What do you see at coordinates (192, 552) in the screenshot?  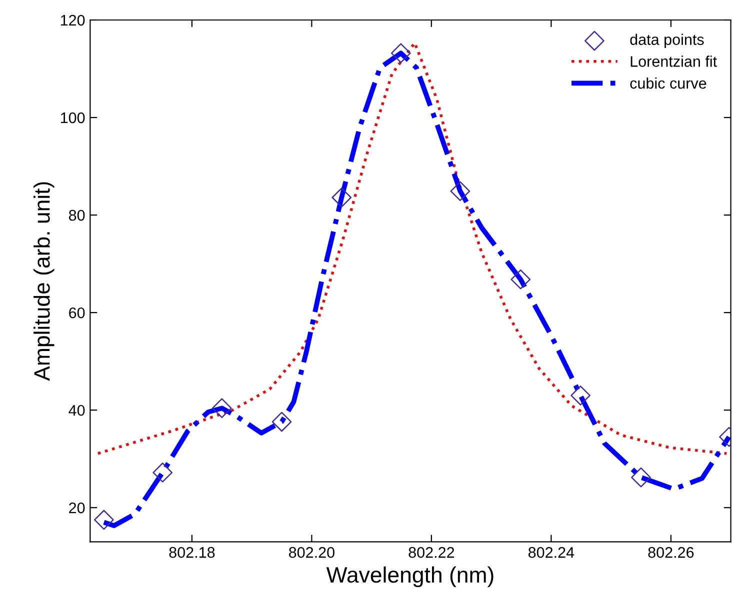 I see `x-tick-label: 802.18` at bounding box center [192, 552].